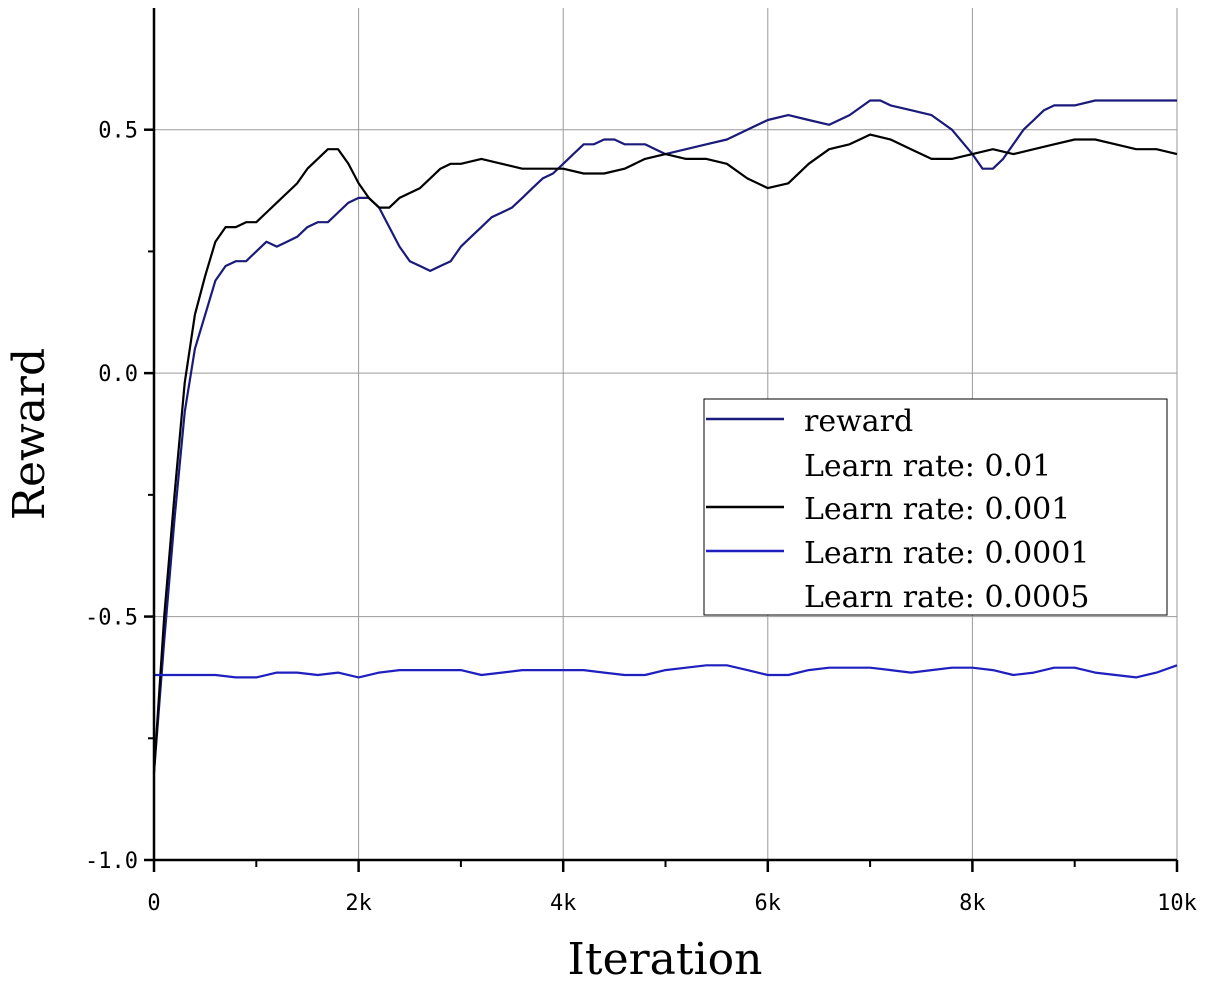  What do you see at coordinates (972, 903) in the screenshot?
I see `x-tick-label: 8k` at bounding box center [972, 903].